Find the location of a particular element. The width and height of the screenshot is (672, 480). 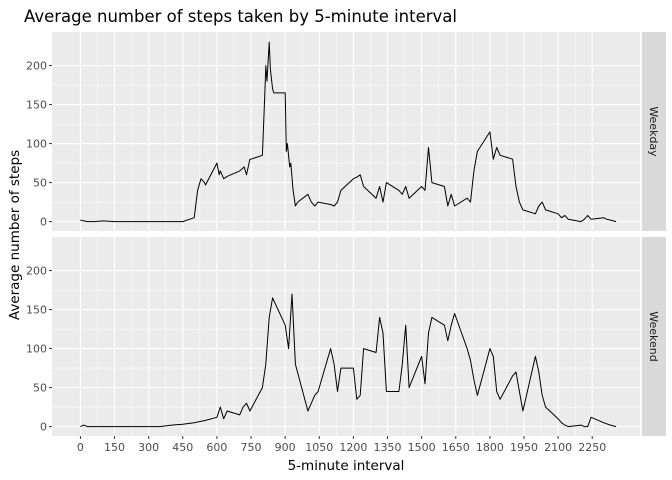

x-tick-label: 0 is located at coordinates (80, 447).